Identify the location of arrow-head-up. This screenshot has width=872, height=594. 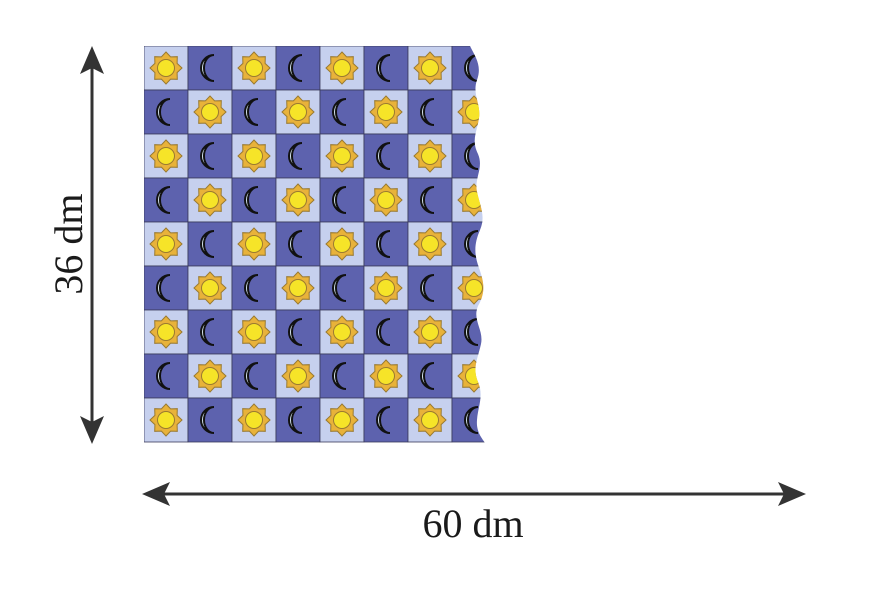
(92, 60).